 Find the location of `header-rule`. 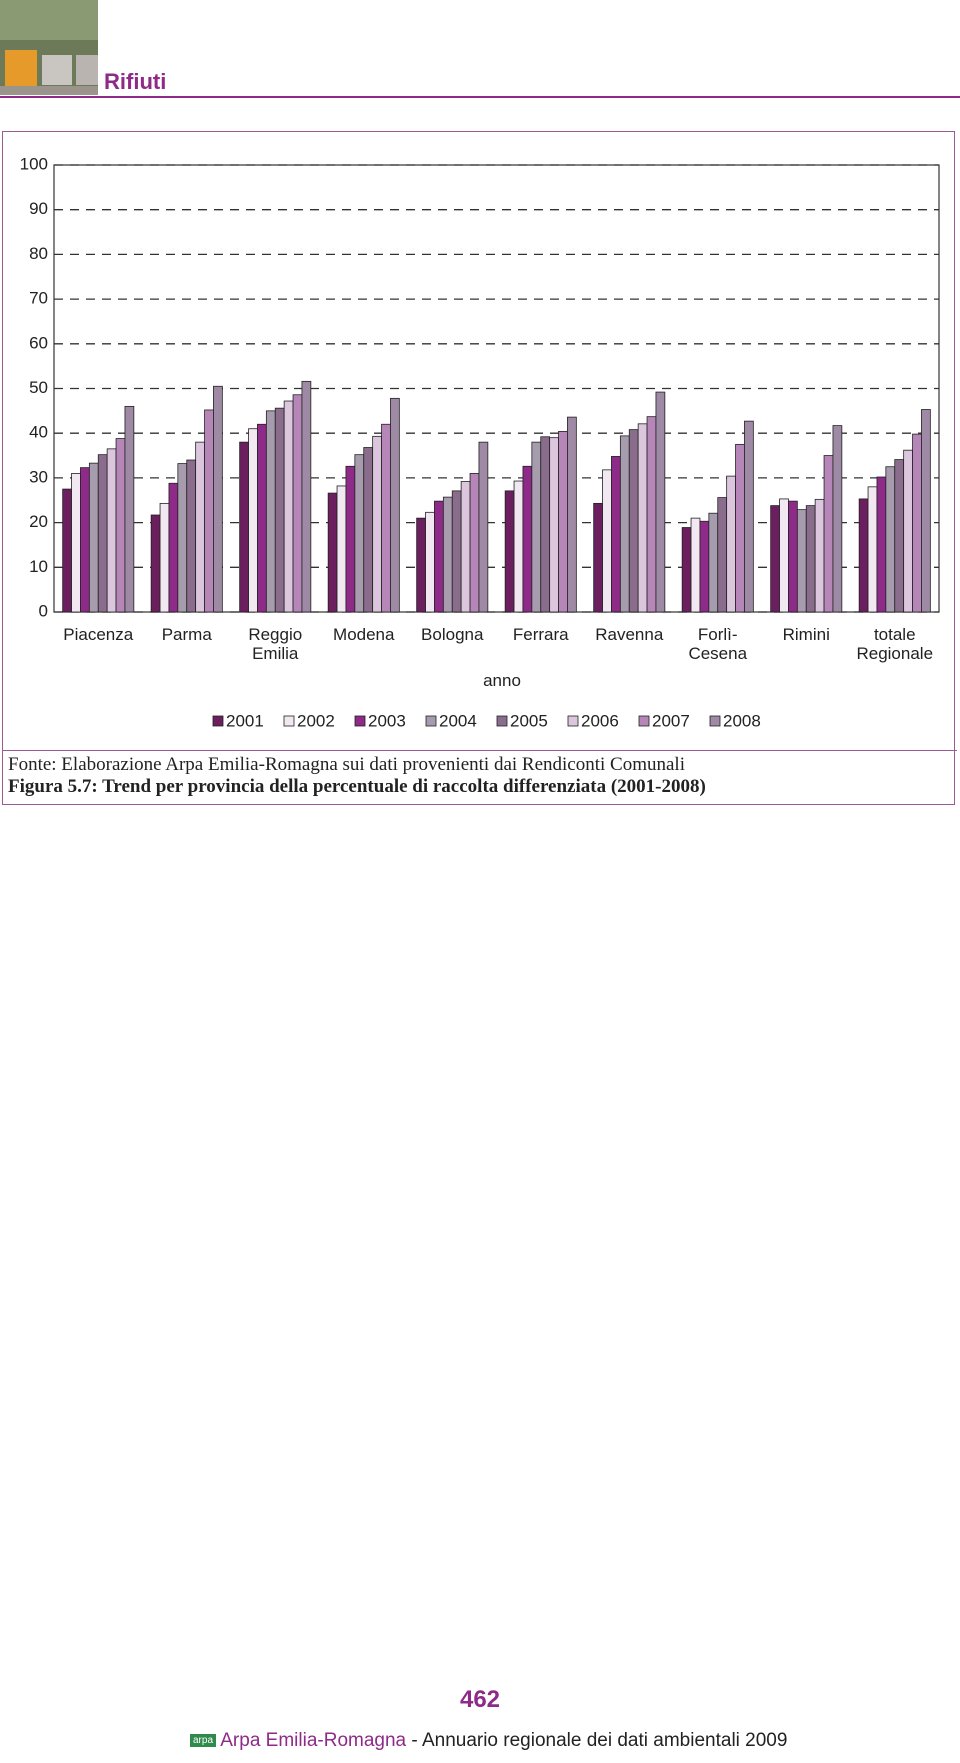

header-rule is located at coordinates (480, 97).